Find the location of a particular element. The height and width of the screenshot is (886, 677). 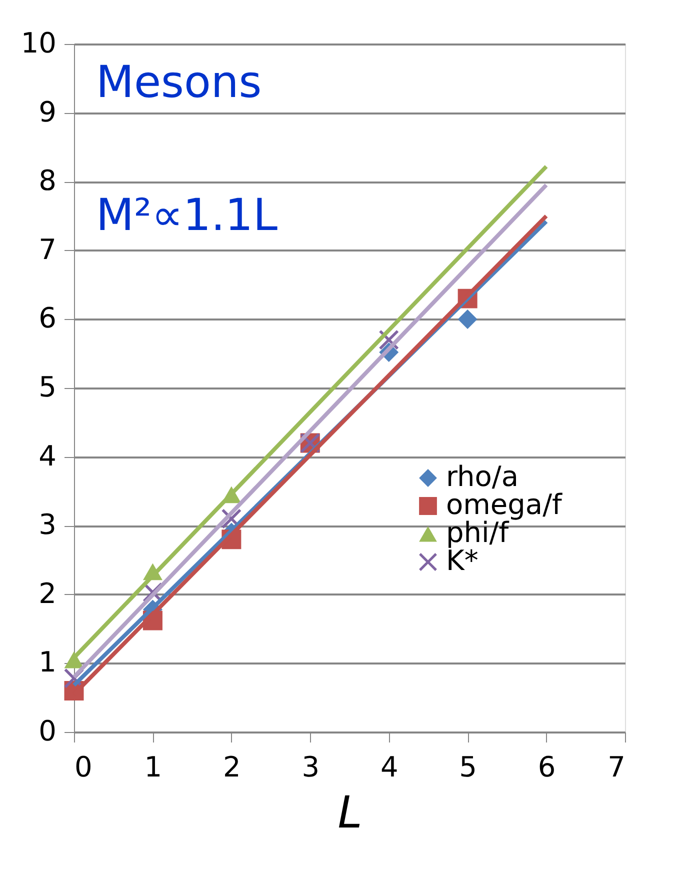

y-tick-label: 10 is located at coordinates (38, 43).